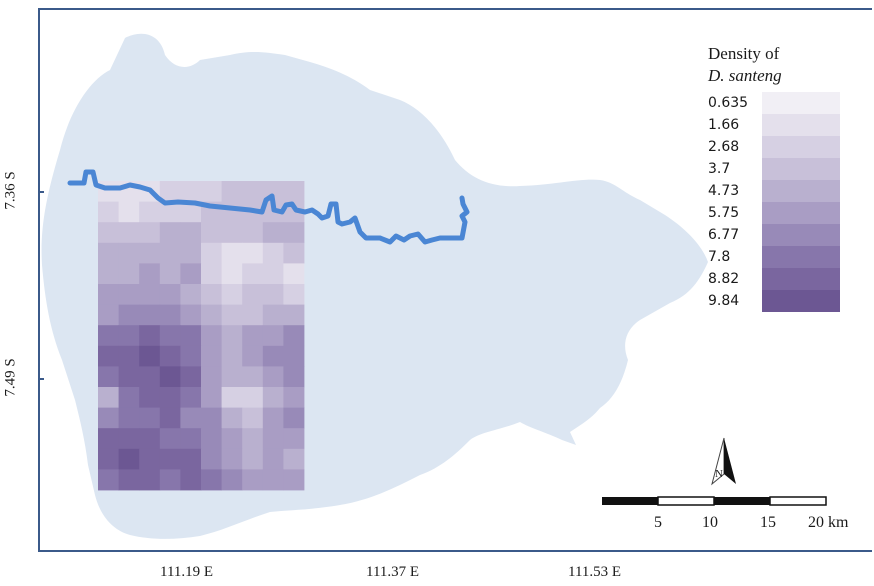  What do you see at coordinates (719, 169) in the screenshot?
I see `legend-value: 3.7` at bounding box center [719, 169].